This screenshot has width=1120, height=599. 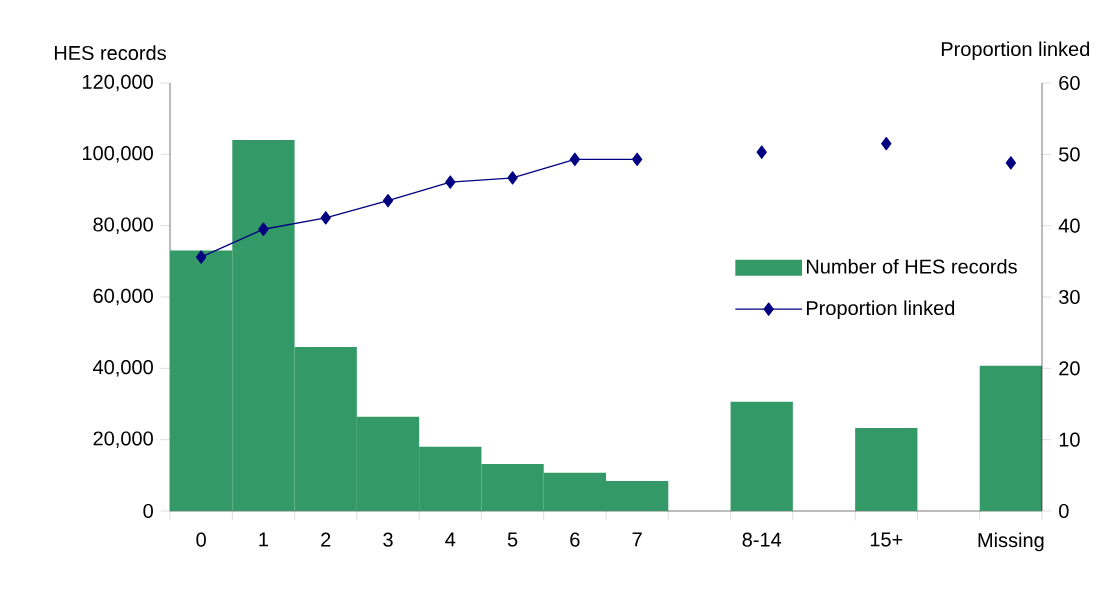 I want to click on y-tick-label: 0, so click(x=148, y=511).